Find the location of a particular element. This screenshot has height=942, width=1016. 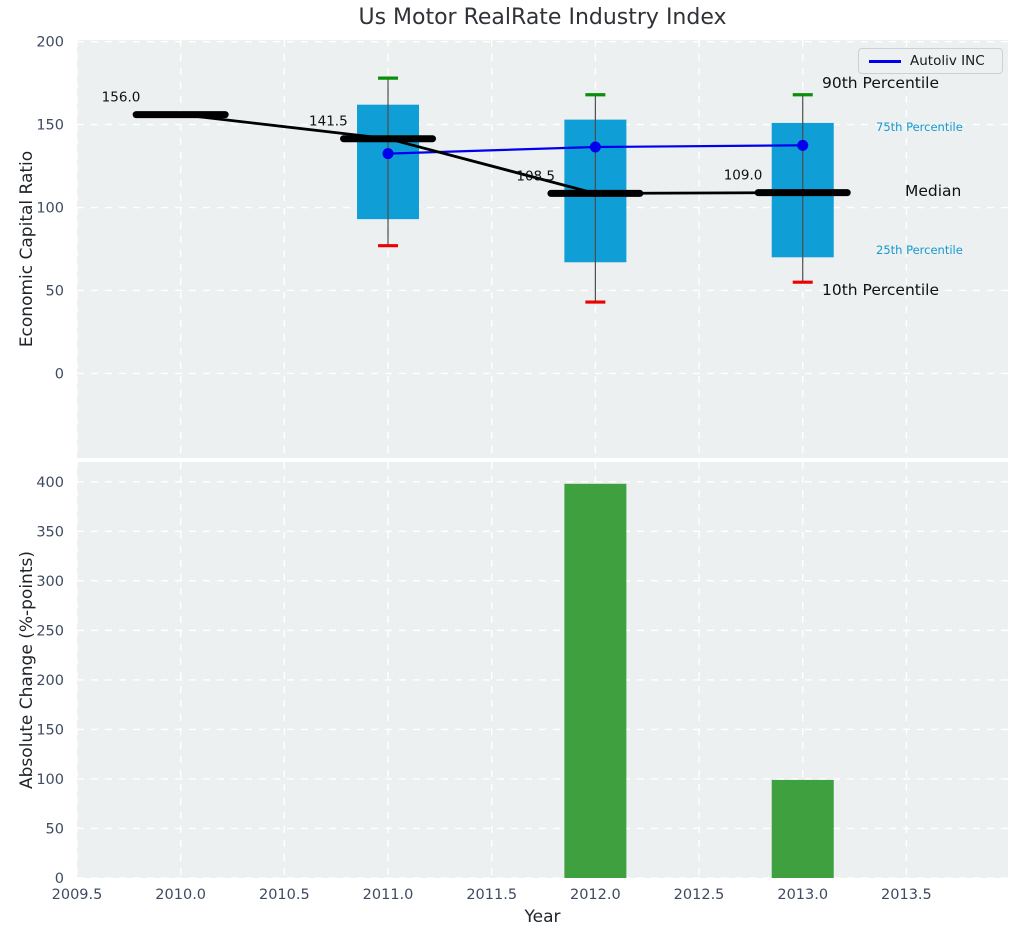

median-connector-line is located at coordinates (491, 154).